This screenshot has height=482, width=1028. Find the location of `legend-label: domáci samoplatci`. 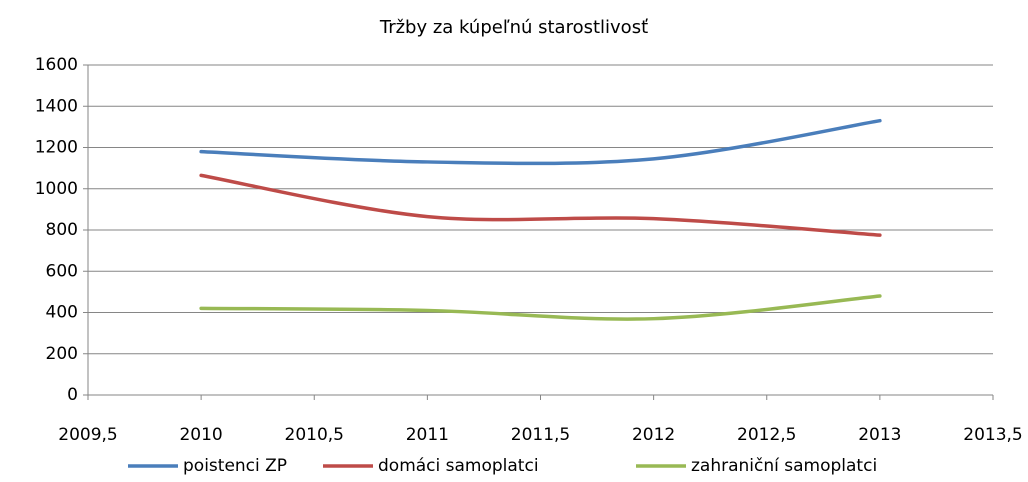

legend-label: domáci samoplatci is located at coordinates (458, 466).